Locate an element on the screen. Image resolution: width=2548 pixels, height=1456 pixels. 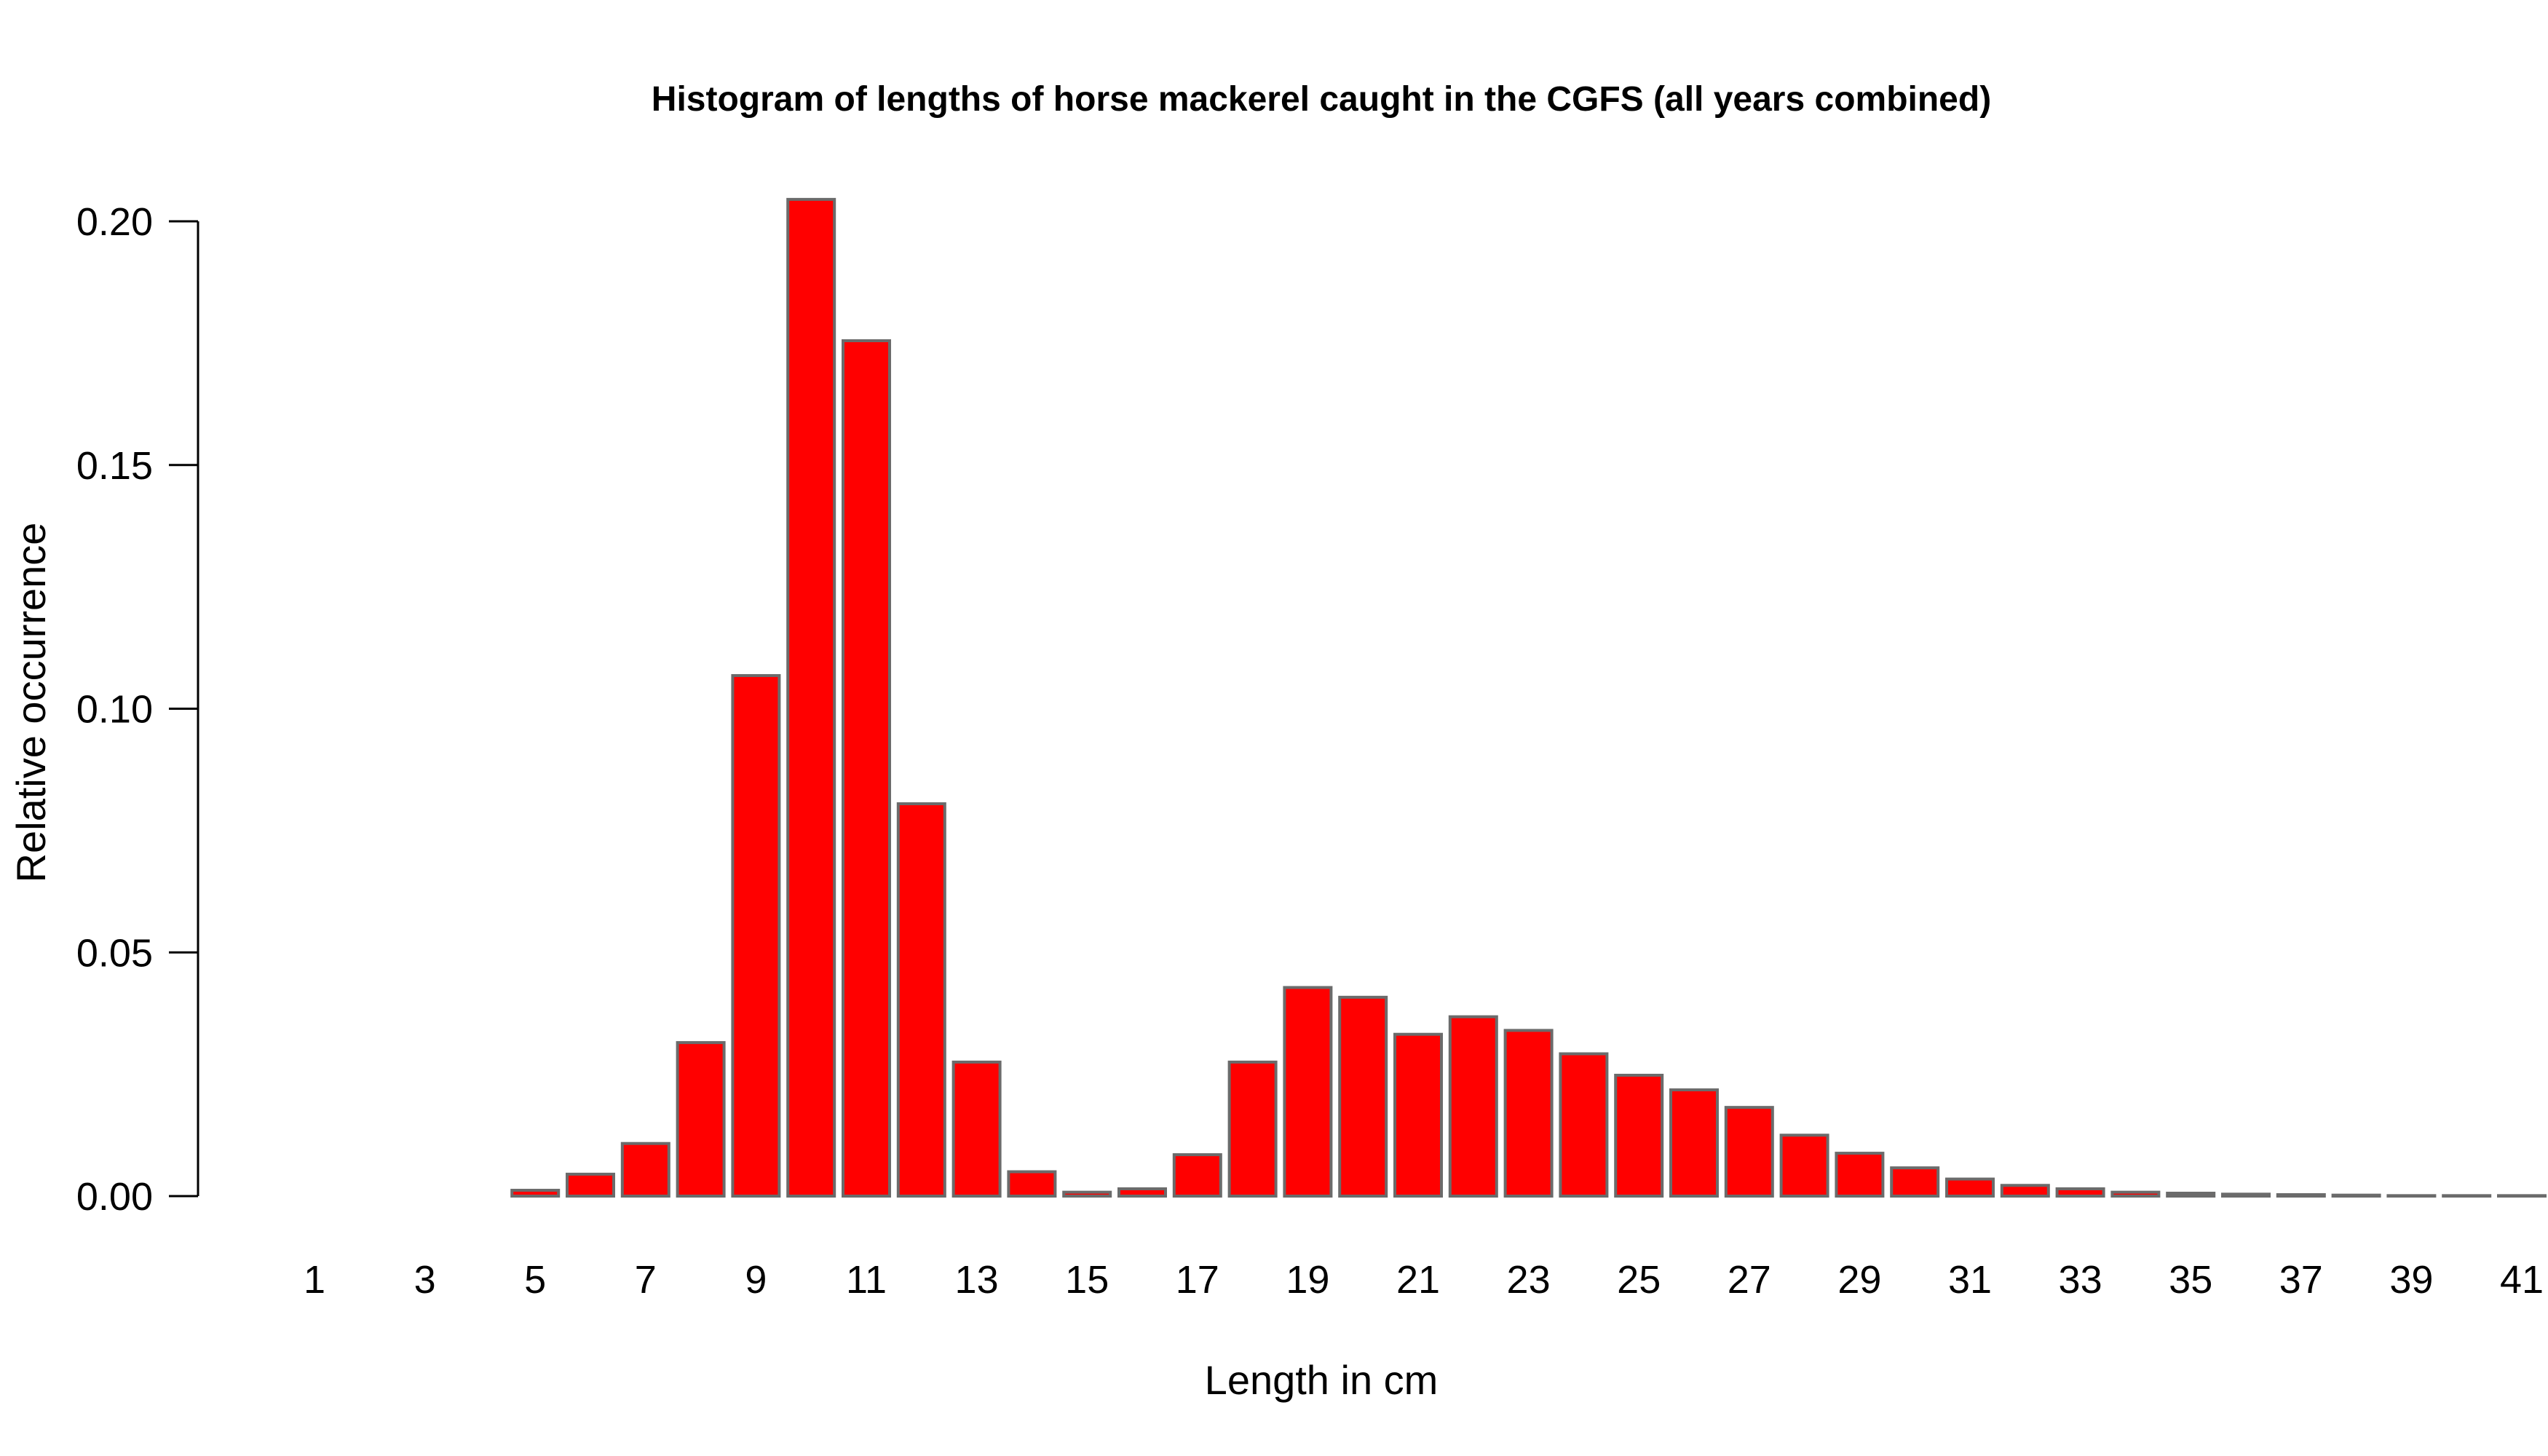
x-tick-label: 41 is located at coordinates (2522, 1280).